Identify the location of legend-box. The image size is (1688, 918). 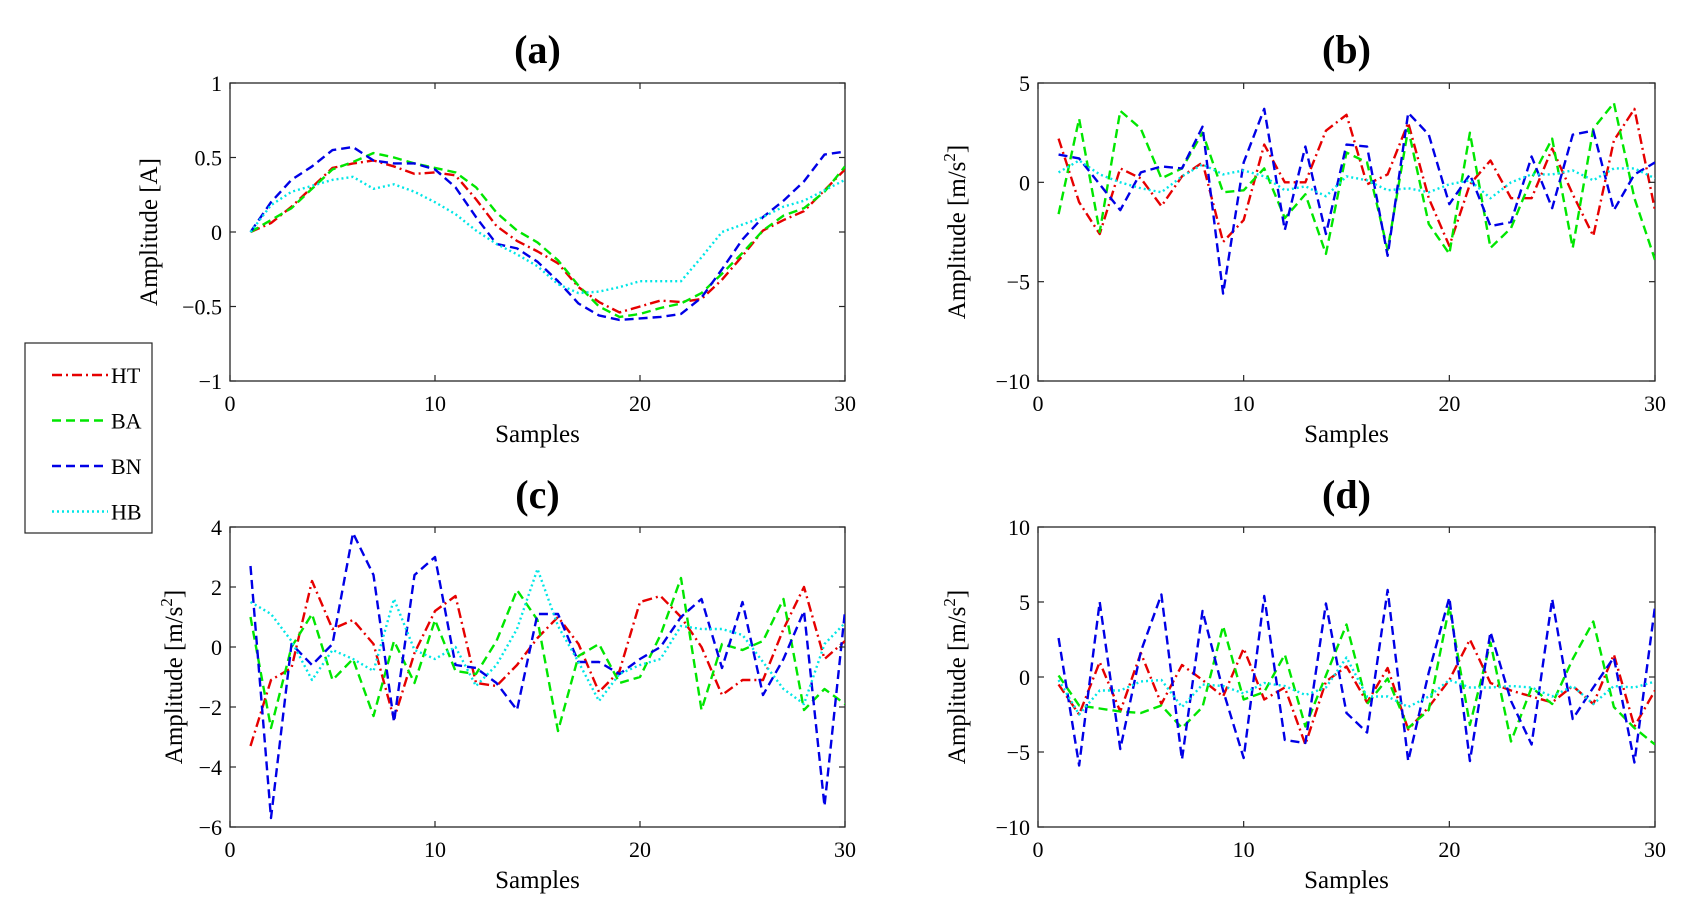
(88, 438).